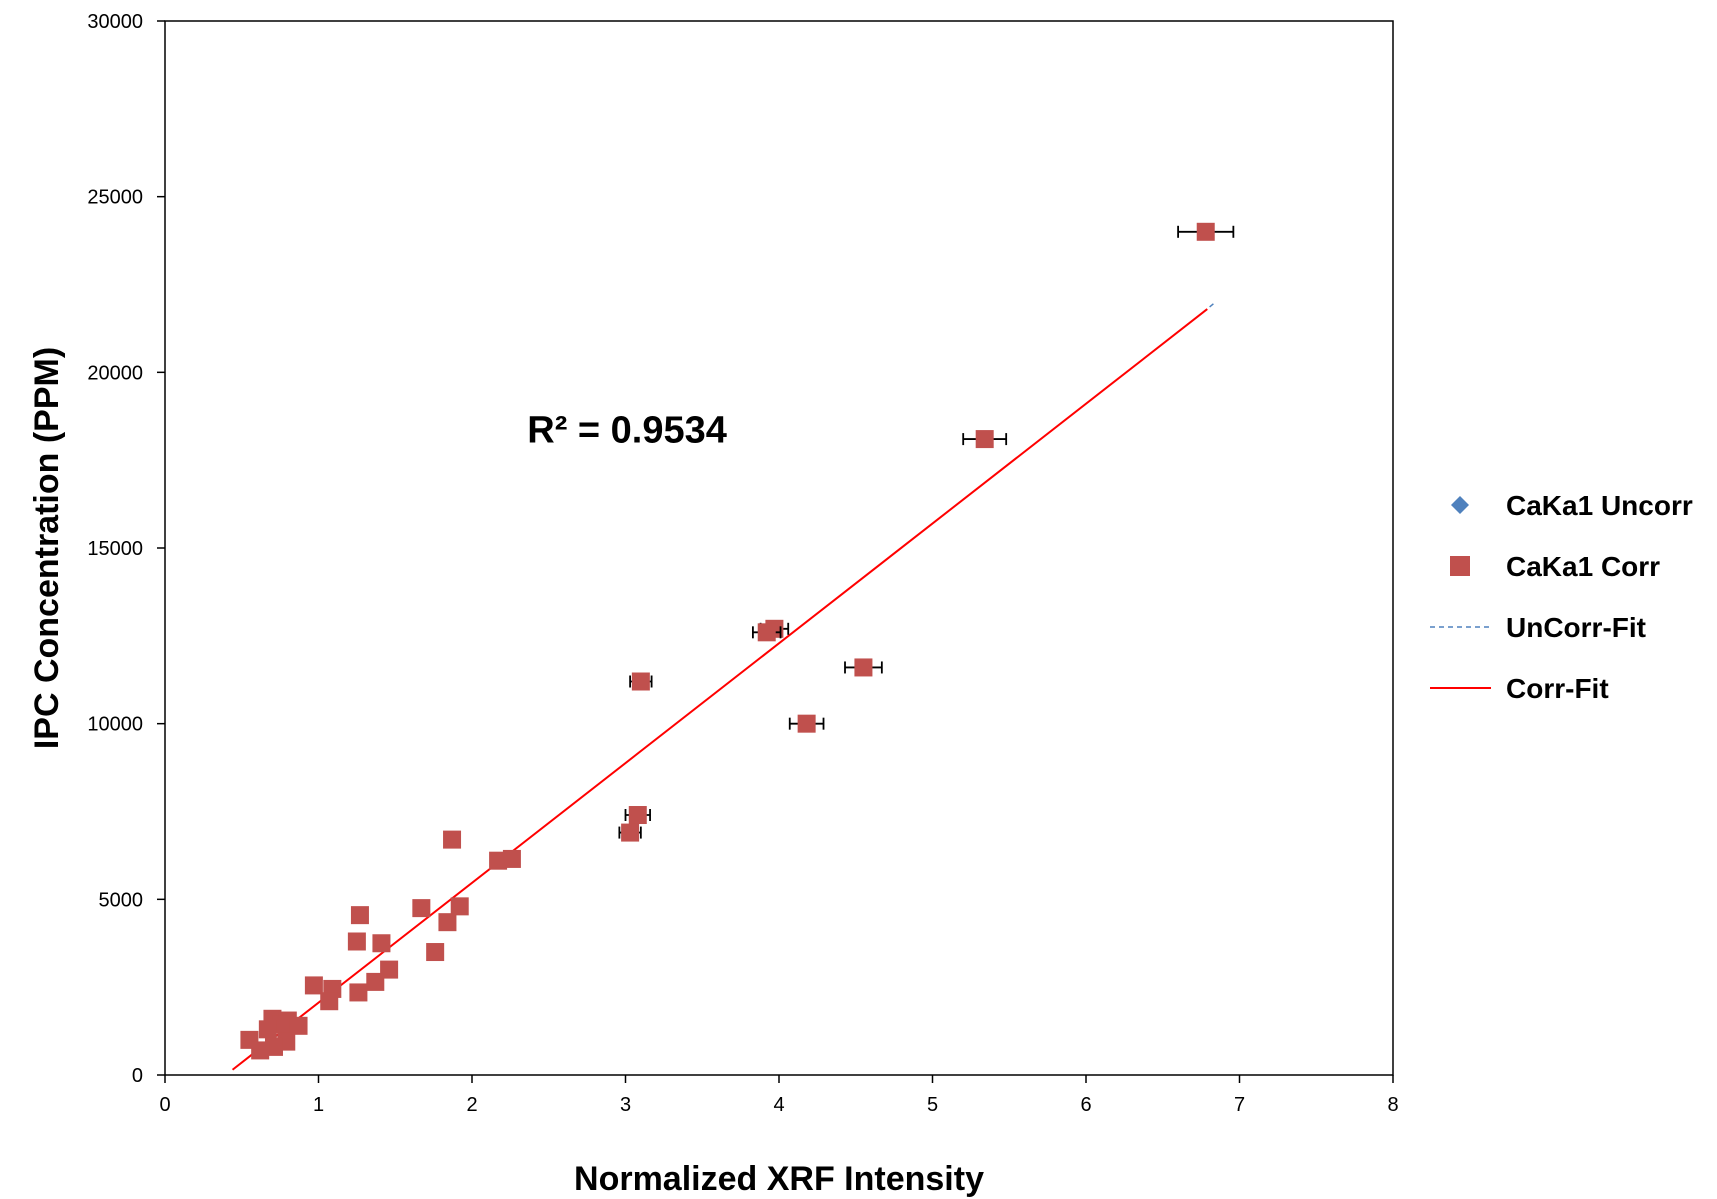  I want to click on x-tick-label: 0, so click(164, 1105).